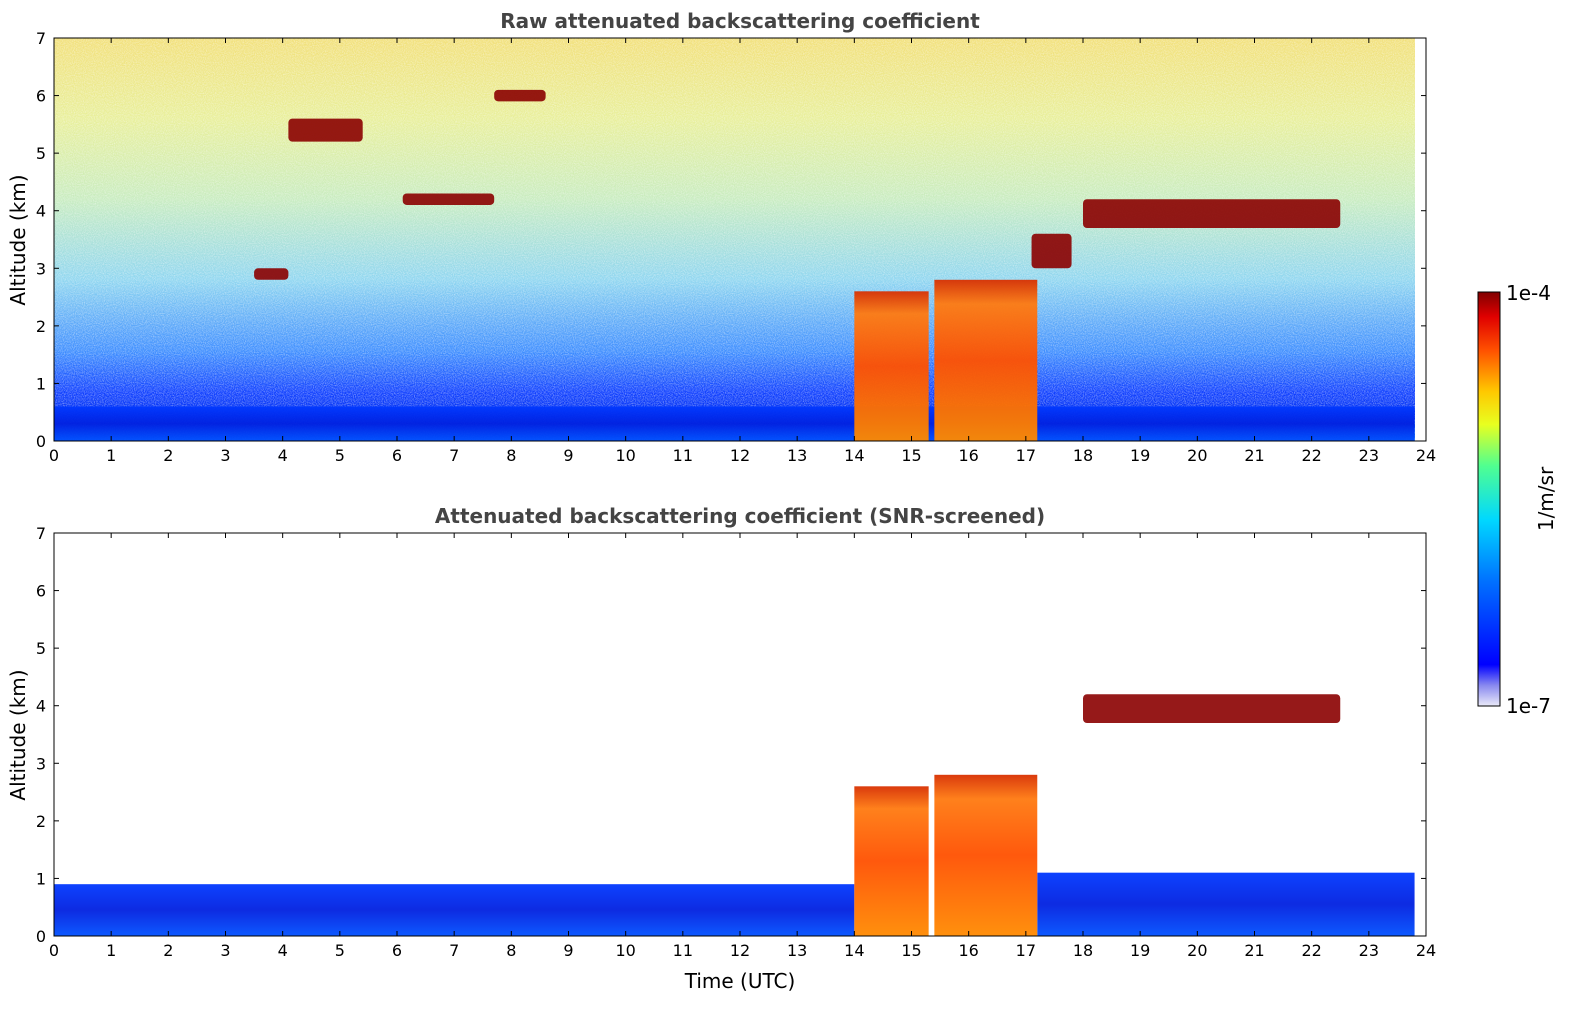 The width and height of the screenshot is (1595, 1020). Describe the element at coordinates (740, 950) in the screenshot. I see `x-tick-label: 12` at that location.